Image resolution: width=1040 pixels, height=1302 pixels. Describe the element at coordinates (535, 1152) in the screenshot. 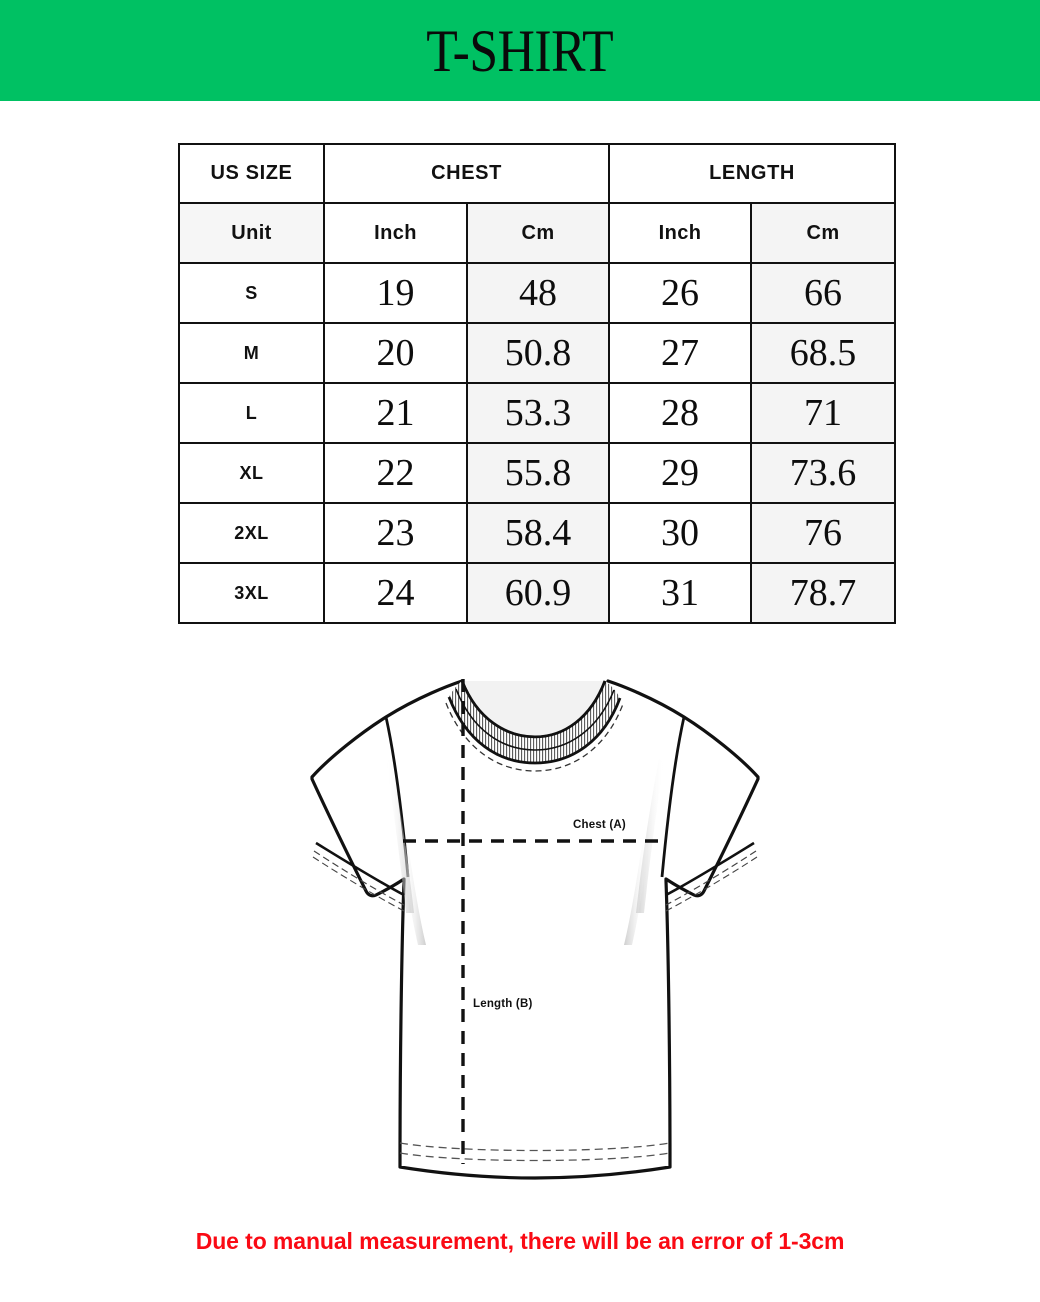

I see `bottom-hem` at that location.